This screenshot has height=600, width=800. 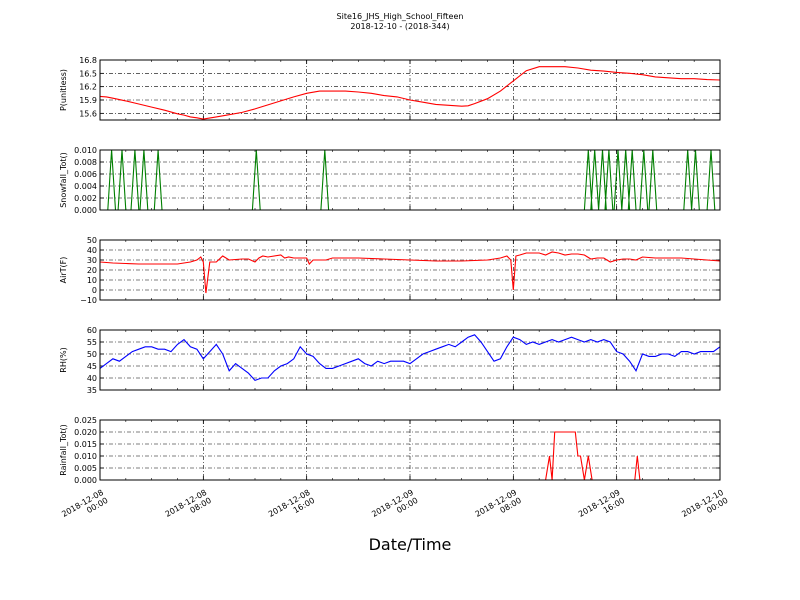 I want to click on x-tick-label: 2018-12-0900:00, so click(x=394, y=507).